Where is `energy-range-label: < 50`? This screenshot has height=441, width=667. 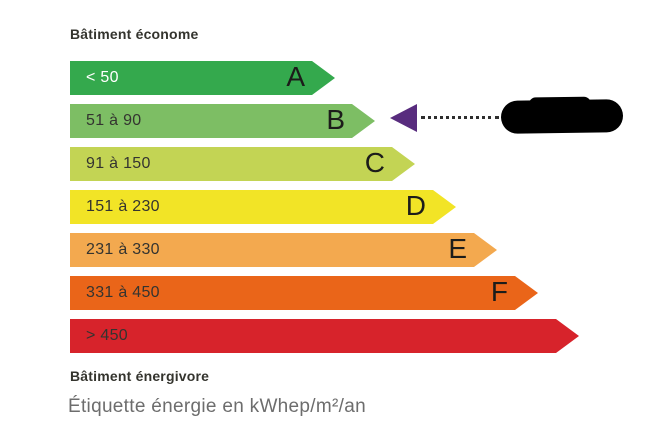 energy-range-label: < 50 is located at coordinates (102, 77).